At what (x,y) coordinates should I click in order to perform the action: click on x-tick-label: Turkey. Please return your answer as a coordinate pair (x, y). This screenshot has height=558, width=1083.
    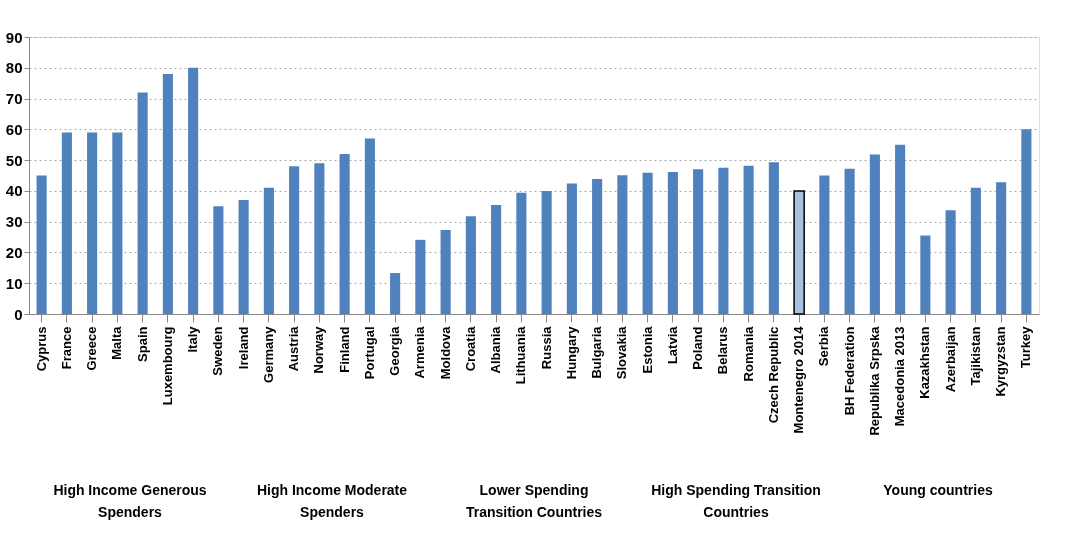
    Looking at the image, I should click on (1026, 347).